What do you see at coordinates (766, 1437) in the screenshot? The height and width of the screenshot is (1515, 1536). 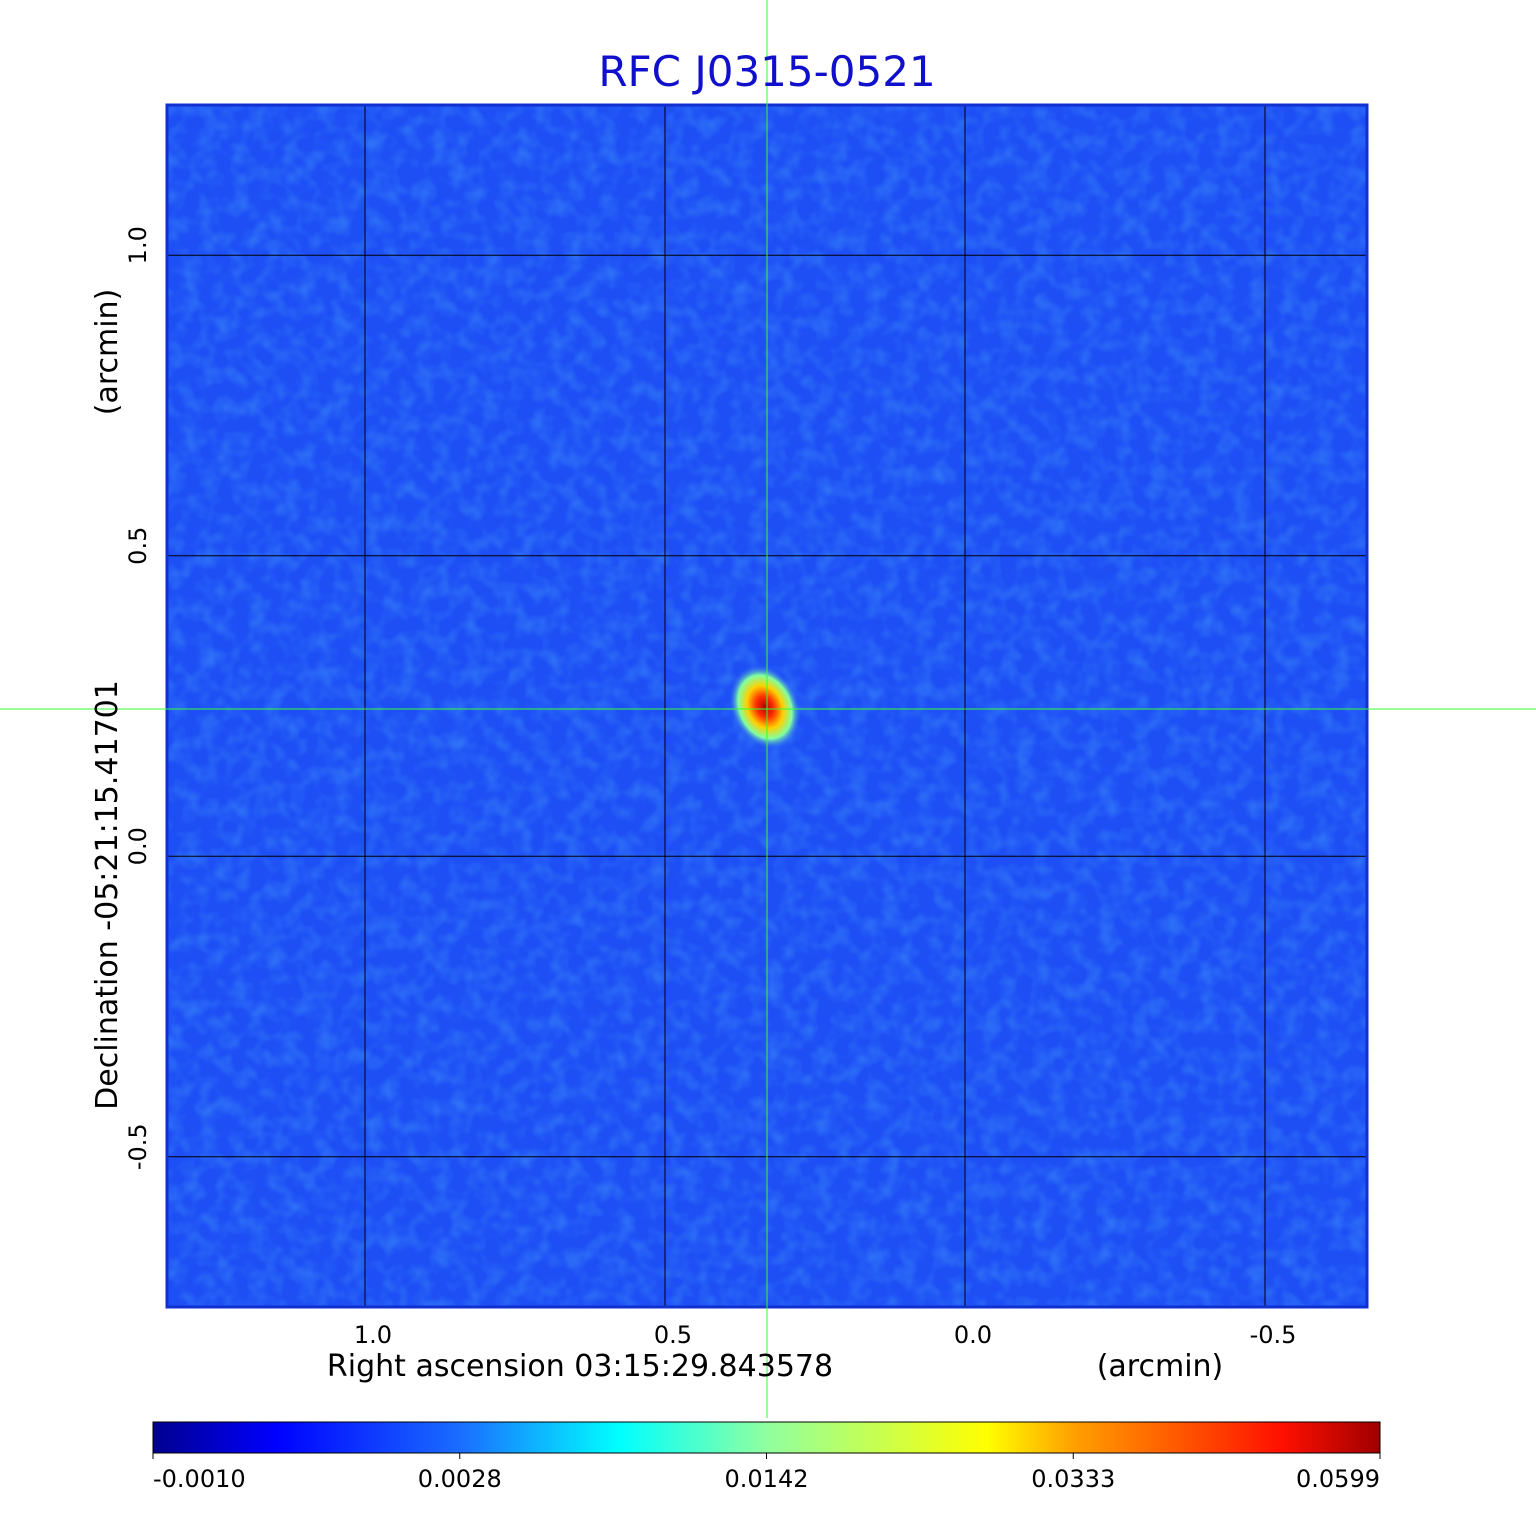 I see `colorbar` at bounding box center [766, 1437].